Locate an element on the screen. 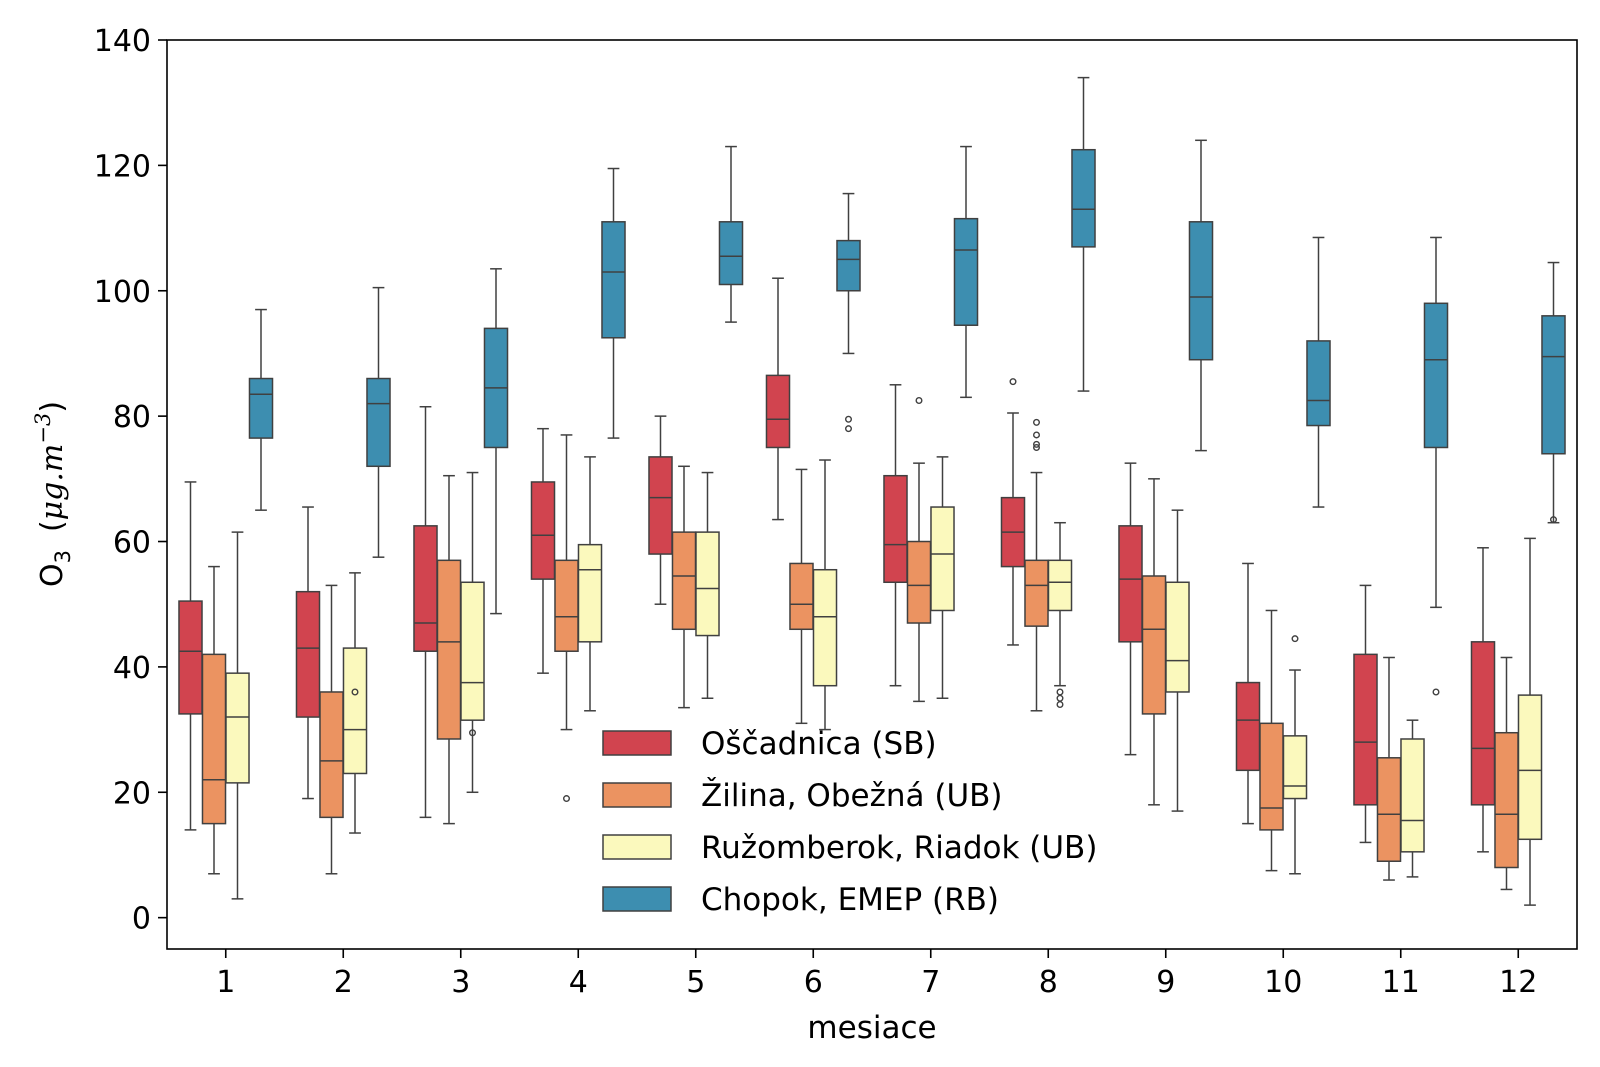  legend-label-series-4: Chopok, EMEP (RB) is located at coordinates (850, 900).